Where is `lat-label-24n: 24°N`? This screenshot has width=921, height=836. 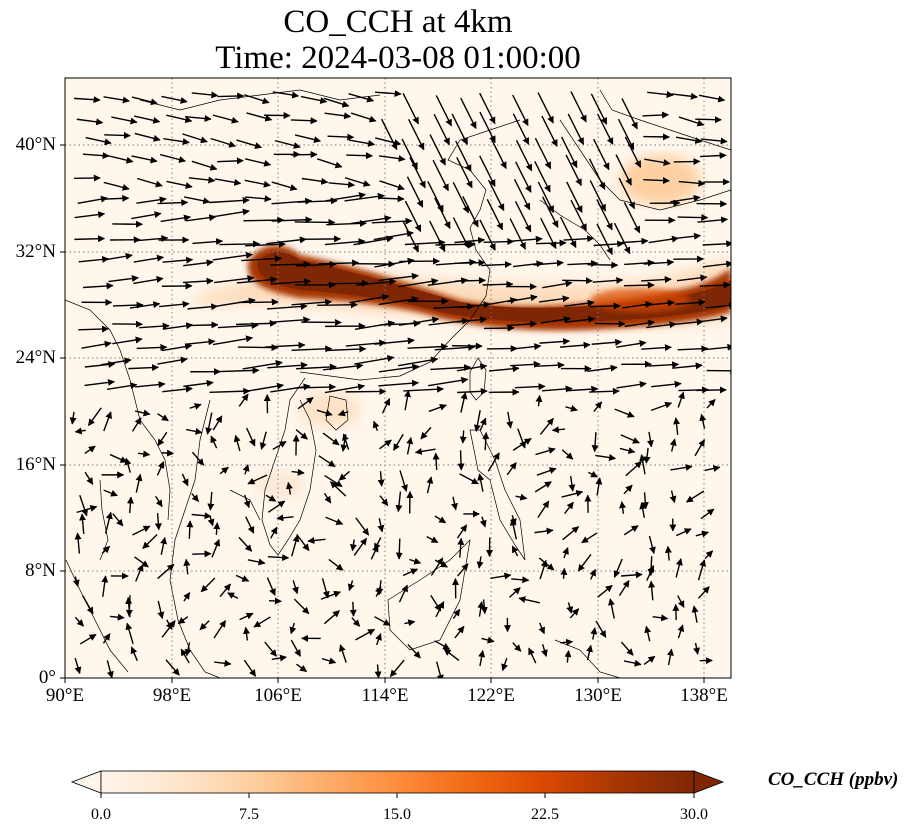
lat-label-24n: 24°N is located at coordinates (35, 357).